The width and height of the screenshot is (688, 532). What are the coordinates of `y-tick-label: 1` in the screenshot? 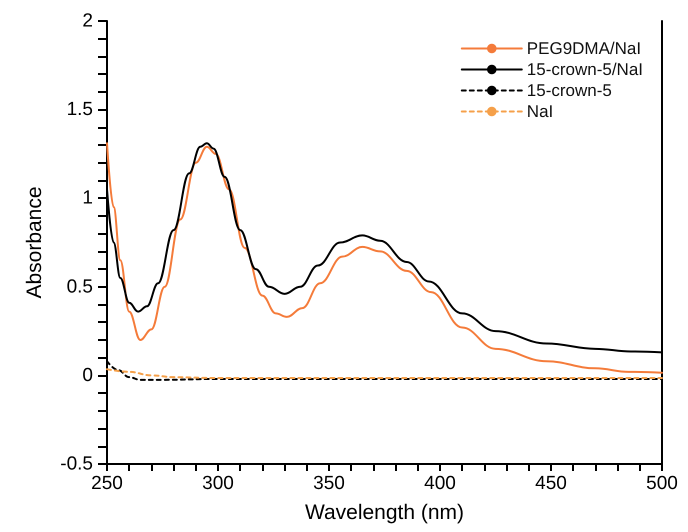 It's located at (87, 198).